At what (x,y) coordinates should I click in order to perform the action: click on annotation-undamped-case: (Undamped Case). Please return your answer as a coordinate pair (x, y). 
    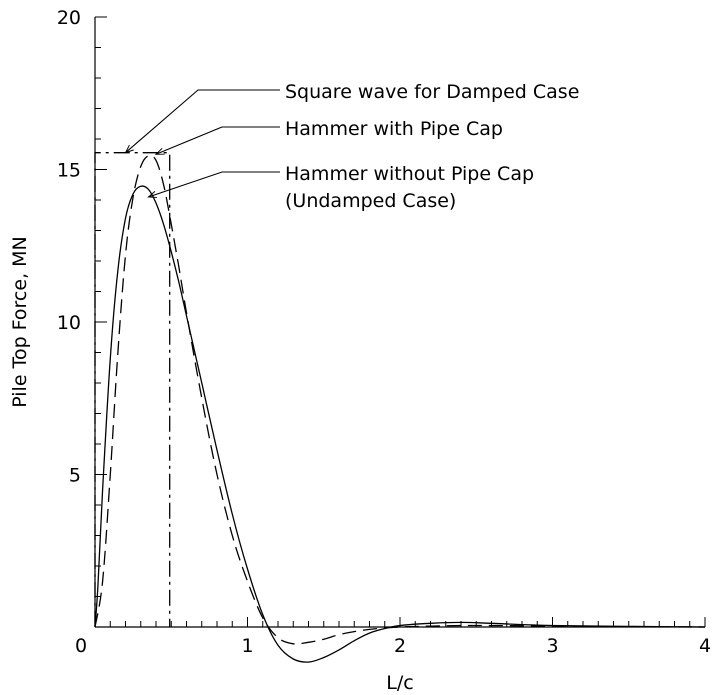
    Looking at the image, I should click on (370, 201).